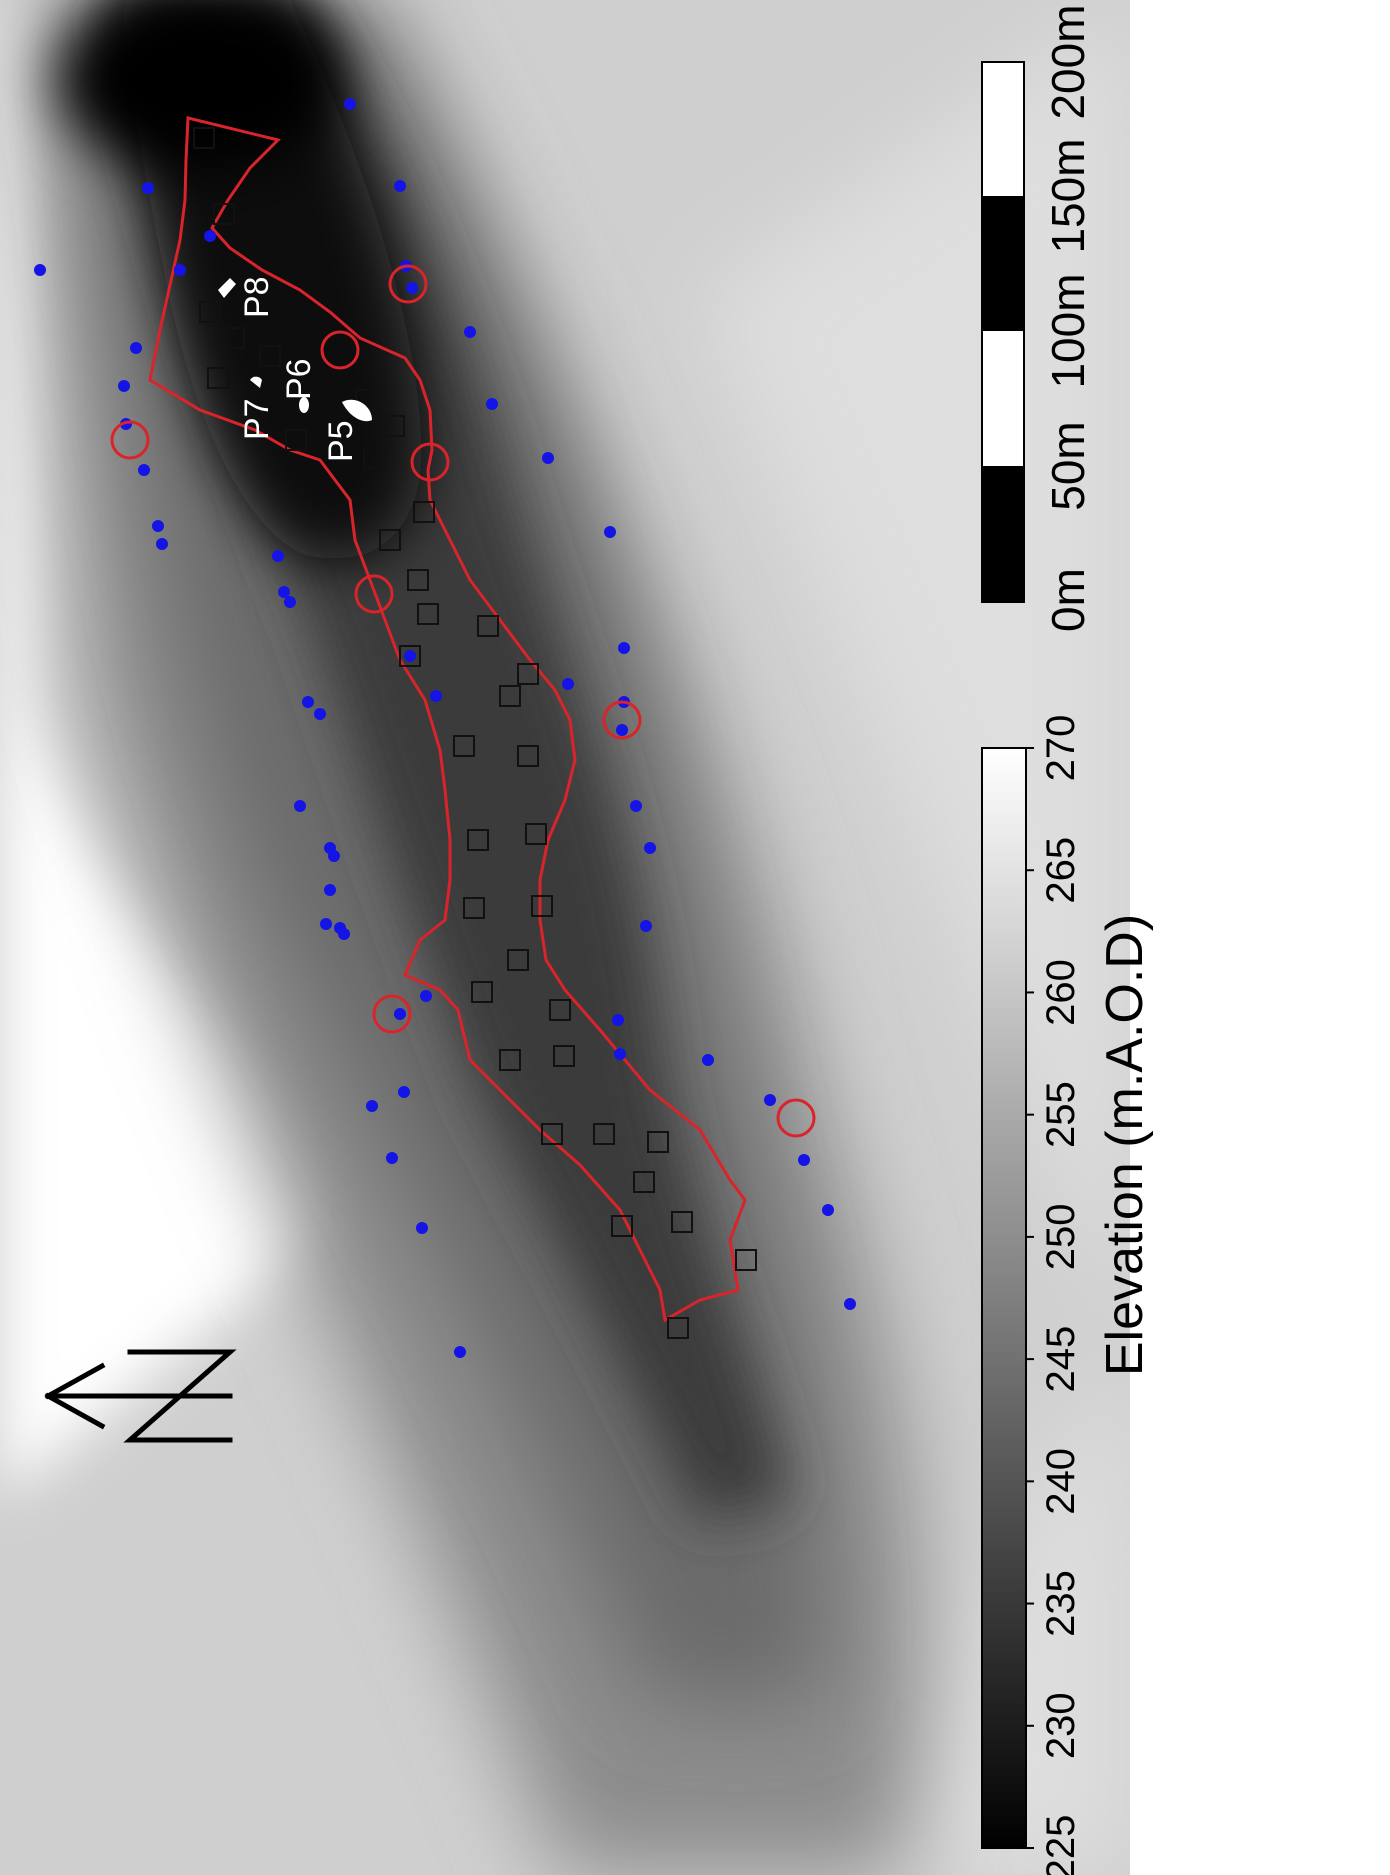 The width and height of the screenshot is (1390, 1875). I want to click on elevation-tick-label: 245, so click(1061, 1359).